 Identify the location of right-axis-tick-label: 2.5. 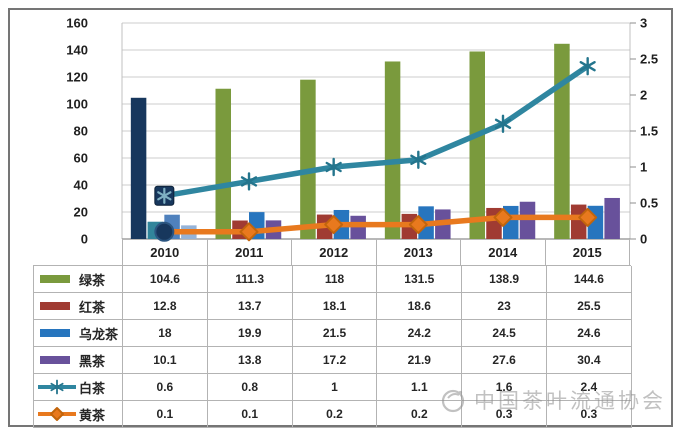
(649, 59).